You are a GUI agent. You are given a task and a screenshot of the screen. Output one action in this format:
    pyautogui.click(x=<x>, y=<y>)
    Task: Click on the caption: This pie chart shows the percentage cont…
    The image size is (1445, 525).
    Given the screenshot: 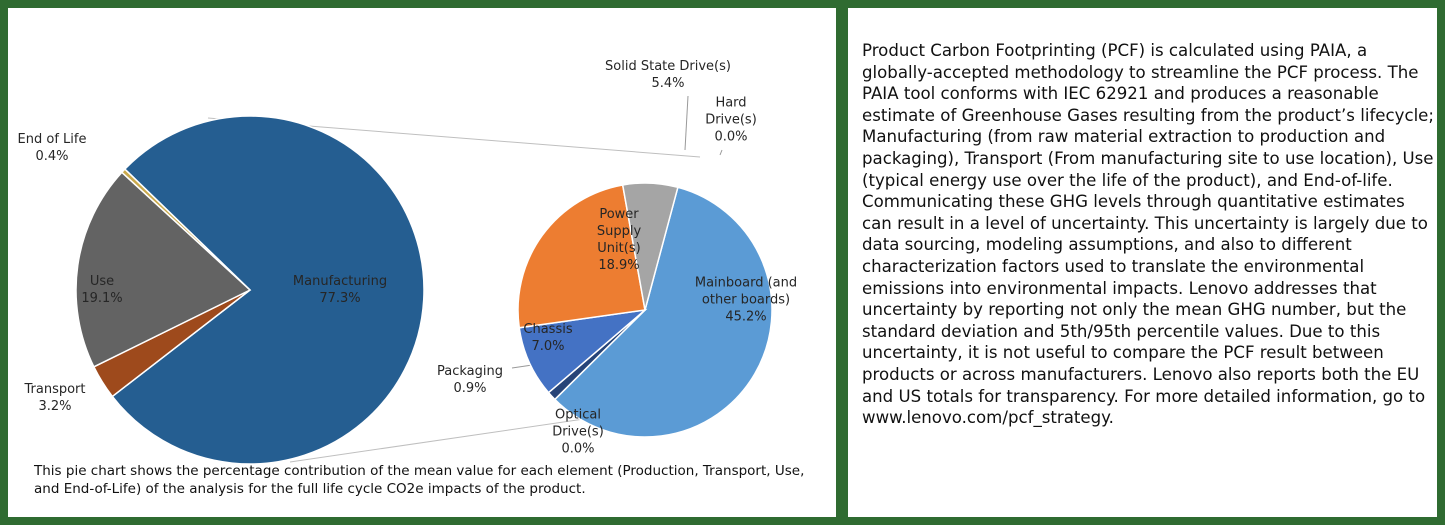 What is the action you would take?
    pyautogui.click(x=419, y=480)
    